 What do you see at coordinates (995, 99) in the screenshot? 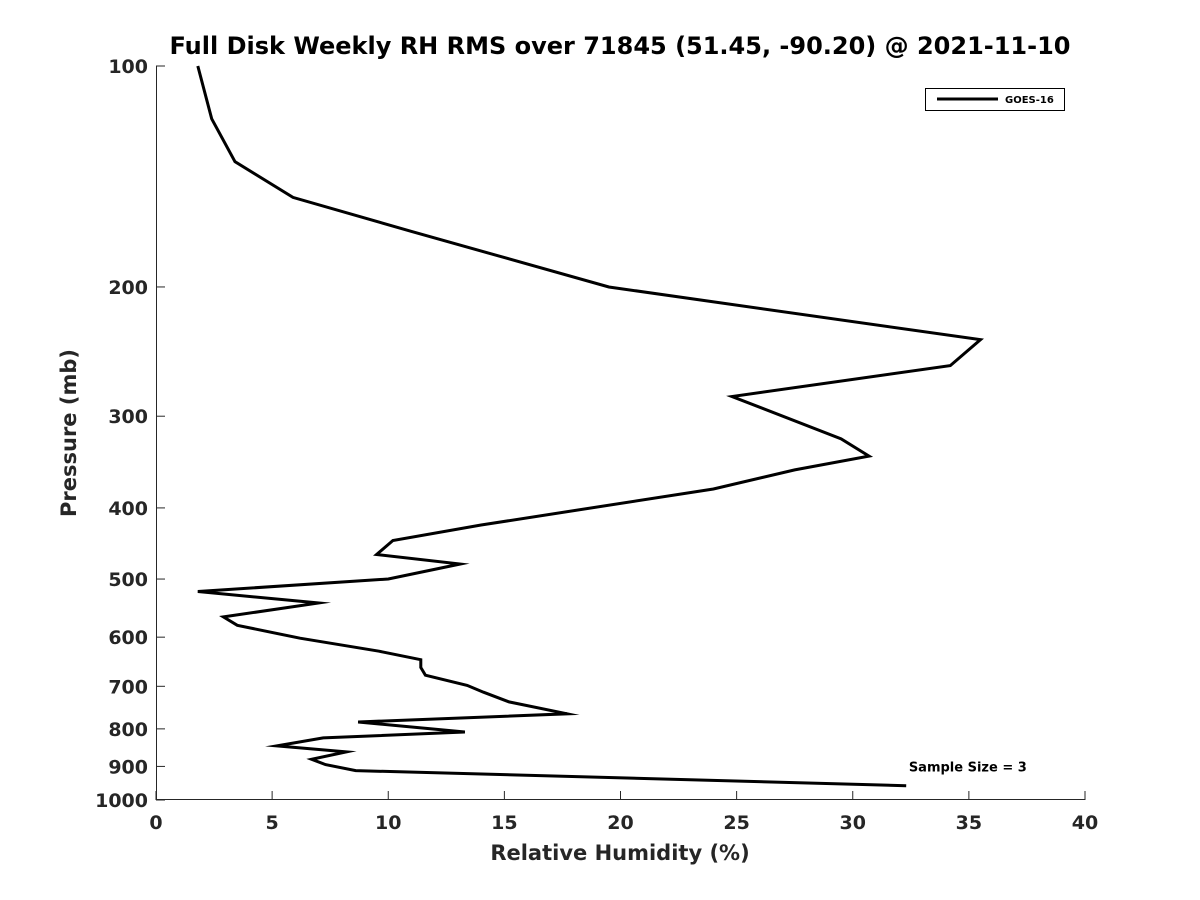
I see `legend: GOES-16` at bounding box center [995, 99].